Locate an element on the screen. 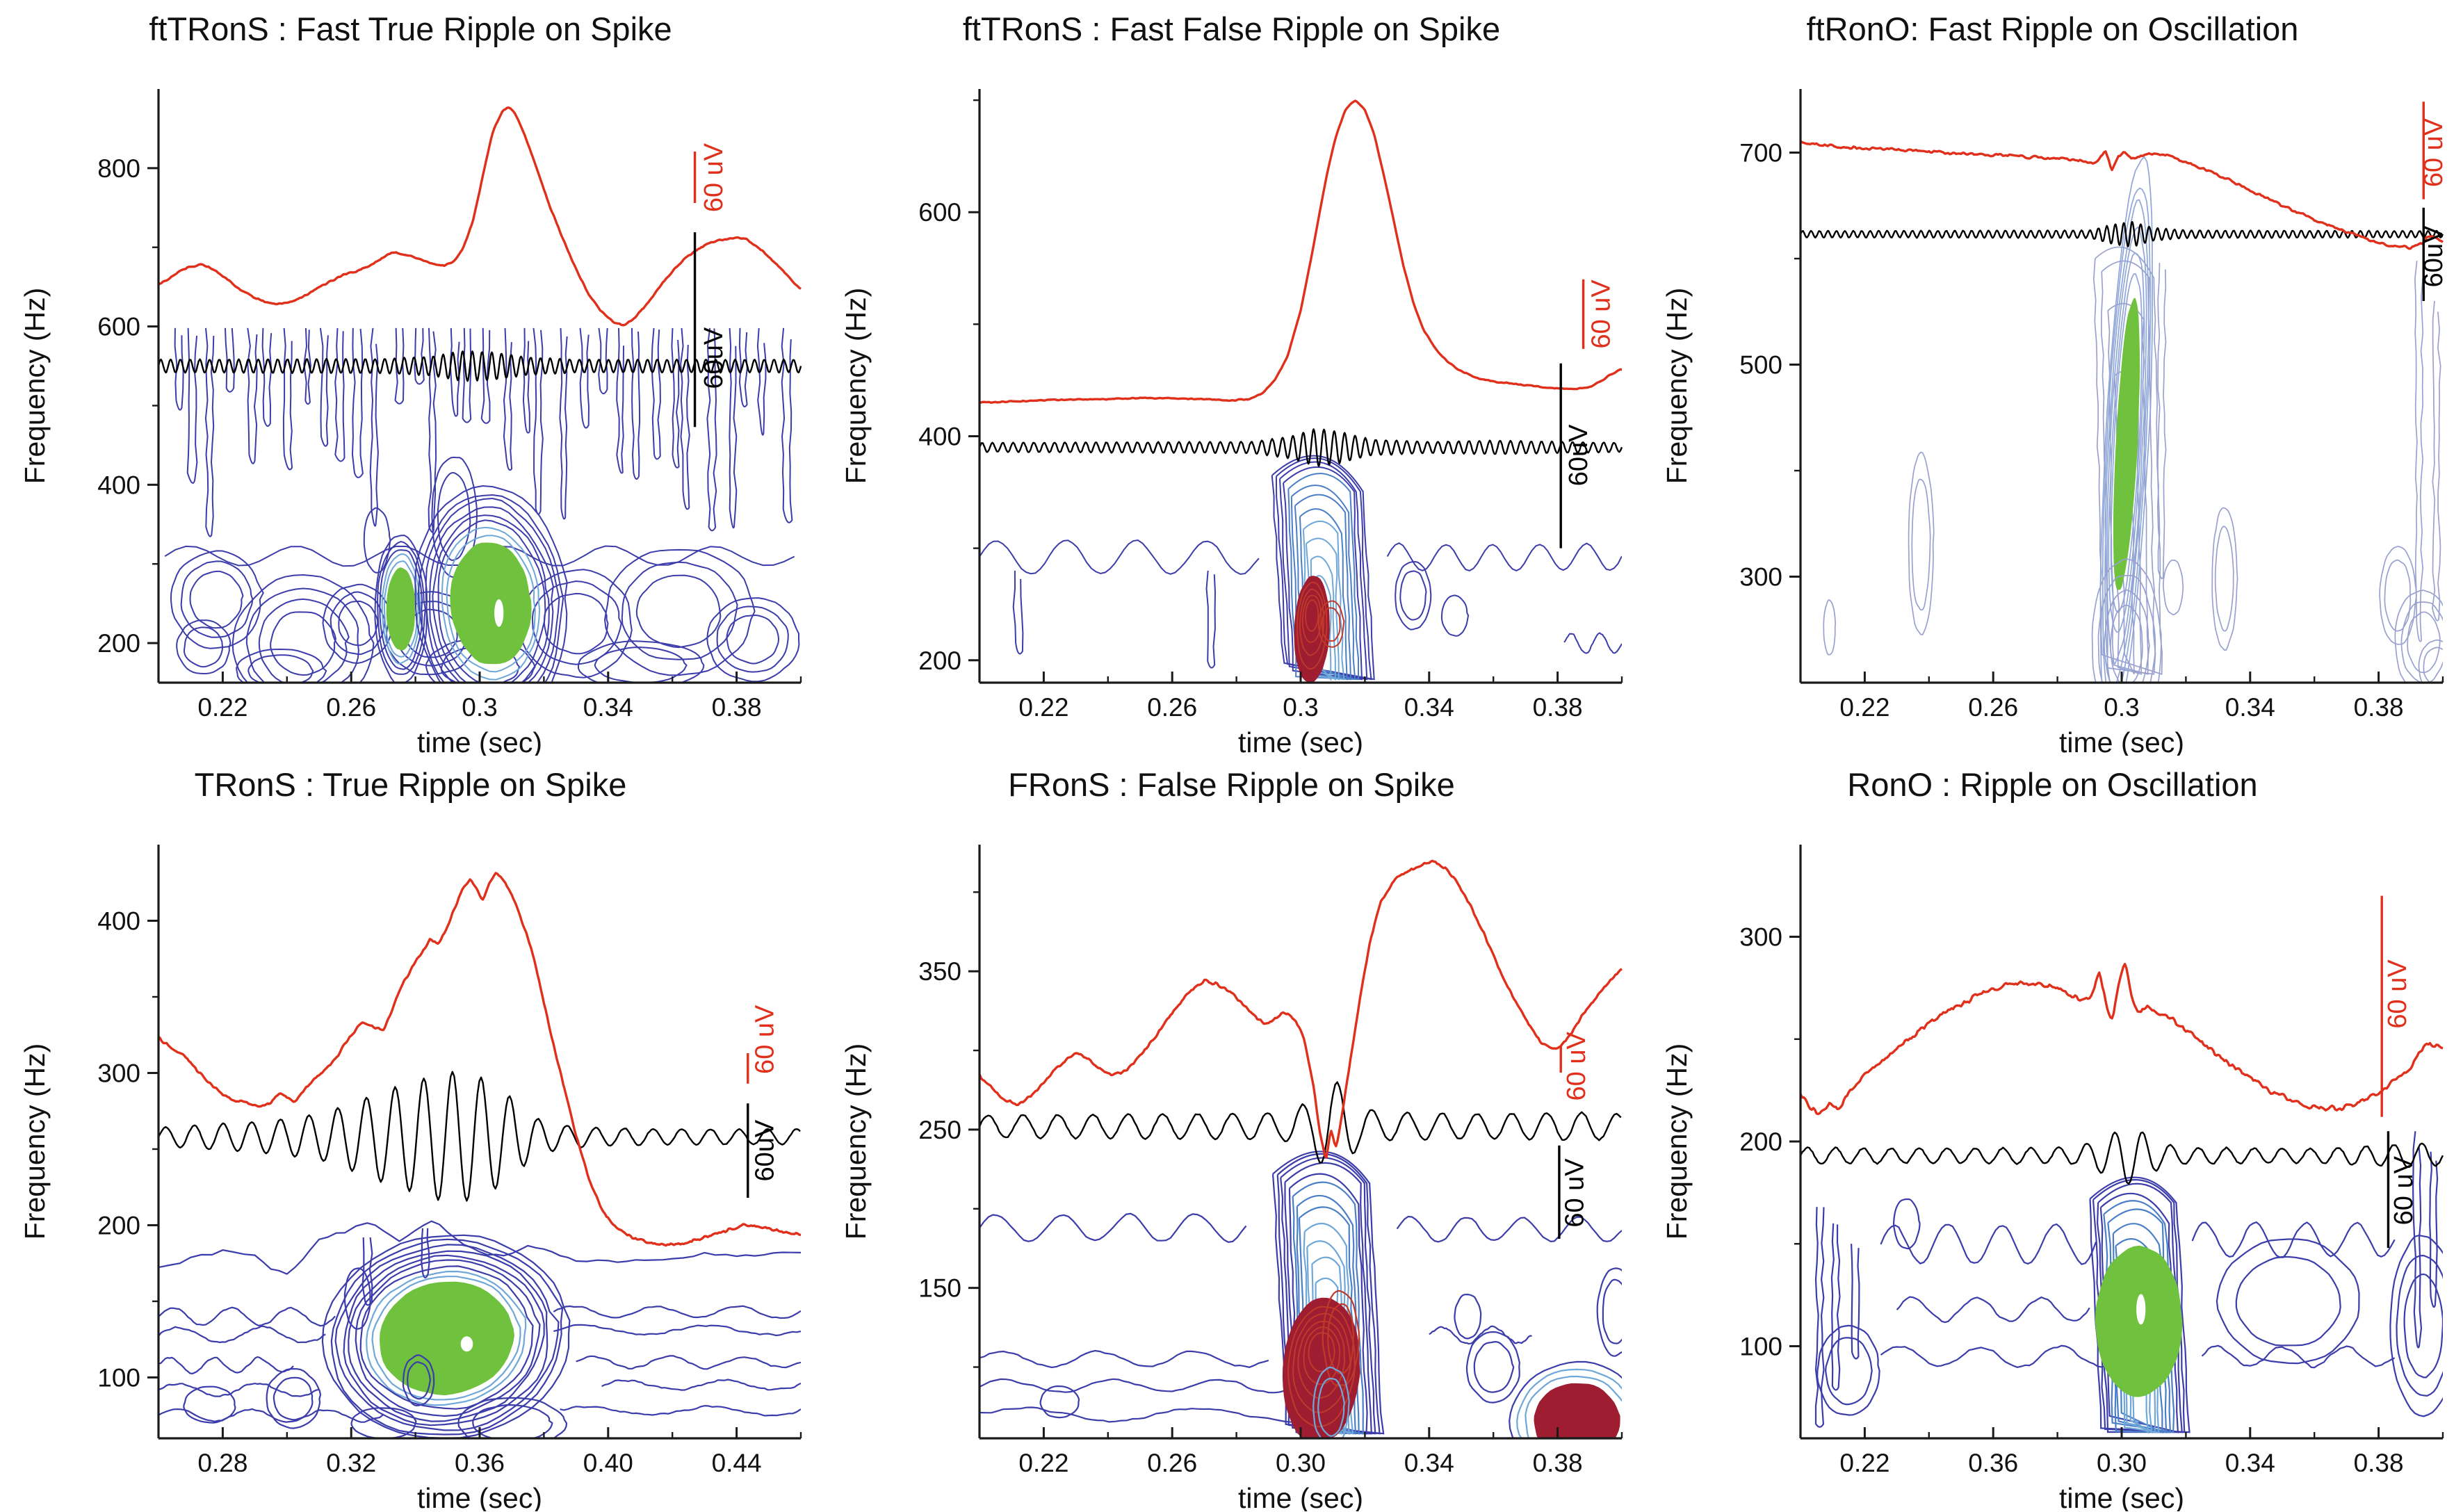 The height and width of the screenshot is (1512, 2463). panel-title: TRonS : True Ripple on Spike is located at coordinates (410, 784).